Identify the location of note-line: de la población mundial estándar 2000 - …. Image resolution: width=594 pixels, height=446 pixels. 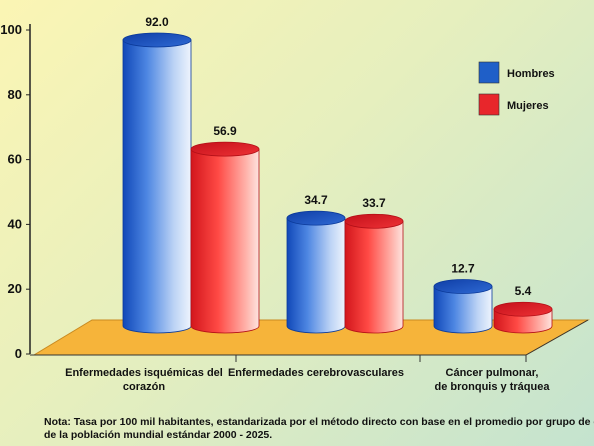
(158, 435).